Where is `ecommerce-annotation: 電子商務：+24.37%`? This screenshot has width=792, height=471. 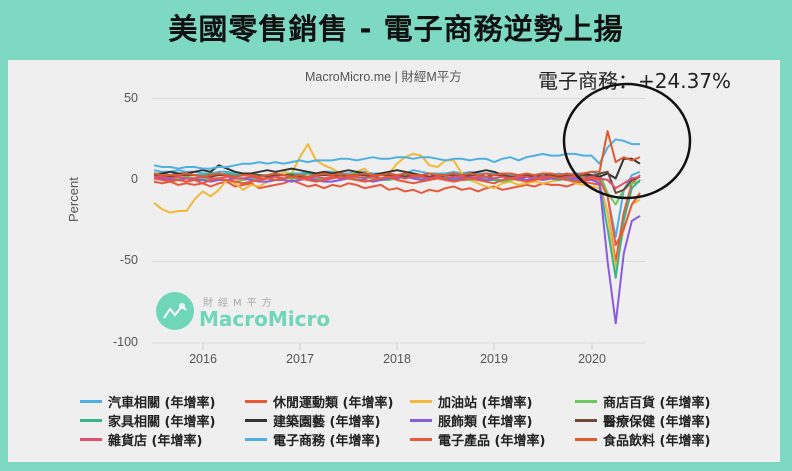 ecommerce-annotation: 電子商務：+24.37% is located at coordinates (635, 81).